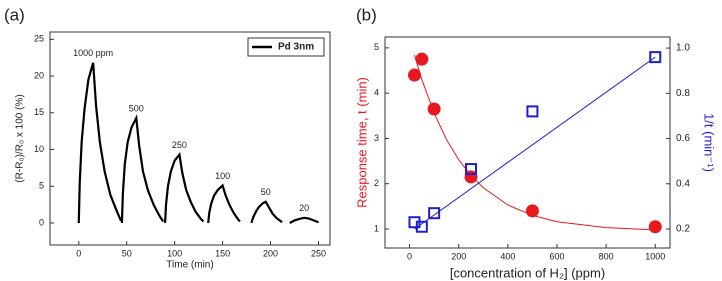 Image resolution: width=722 pixels, height=281 pixels. Describe the element at coordinates (655, 256) in the screenshot. I see `x-tick-label: 1000` at that location.